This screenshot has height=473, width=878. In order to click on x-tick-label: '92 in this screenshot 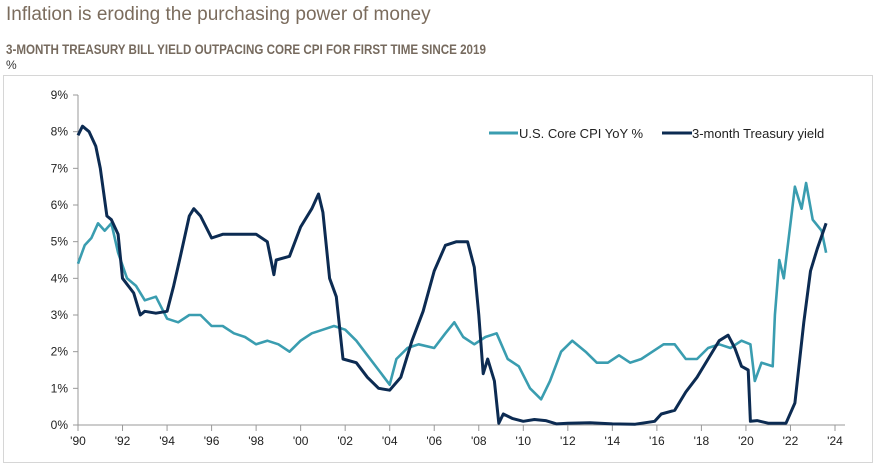, I will do `click(123, 441)`.